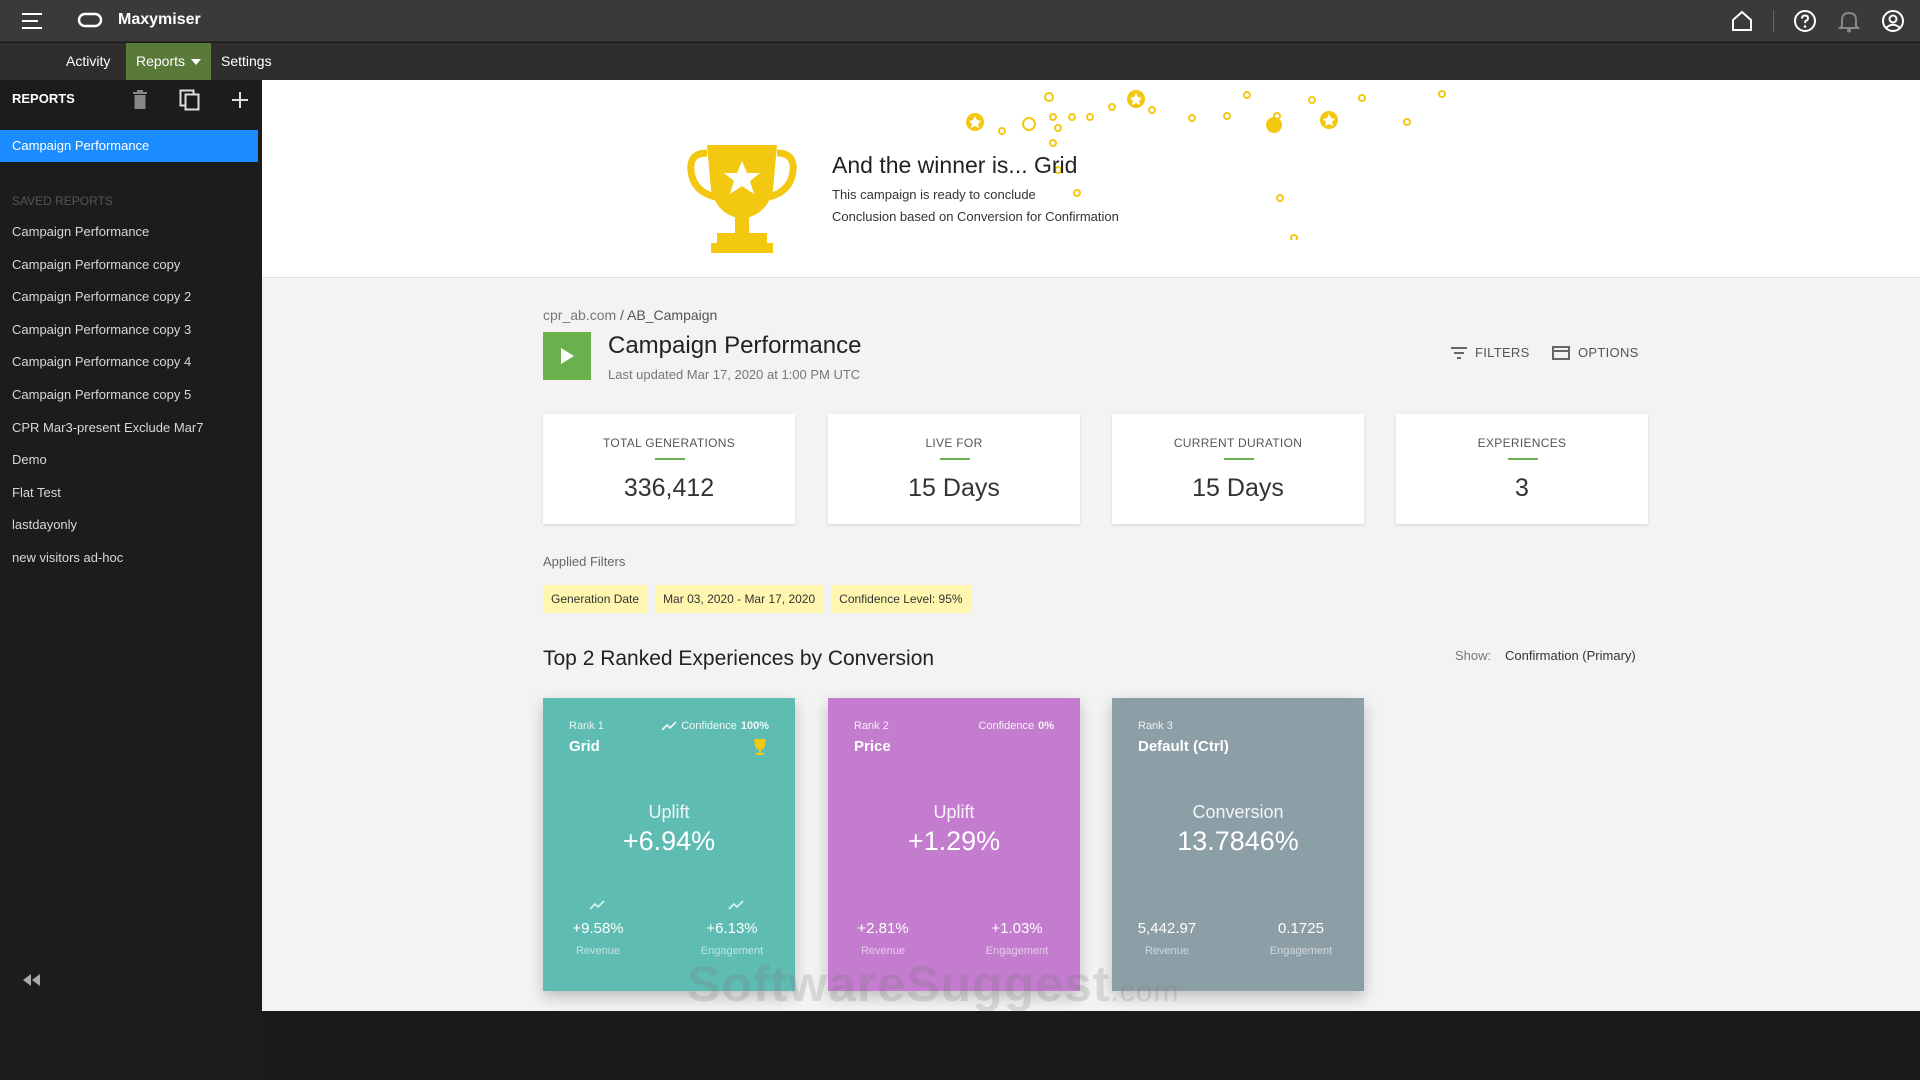 This screenshot has height=1080, width=1920. What do you see at coordinates (735, 345) in the screenshot?
I see `page-title: Campaign Performance` at bounding box center [735, 345].